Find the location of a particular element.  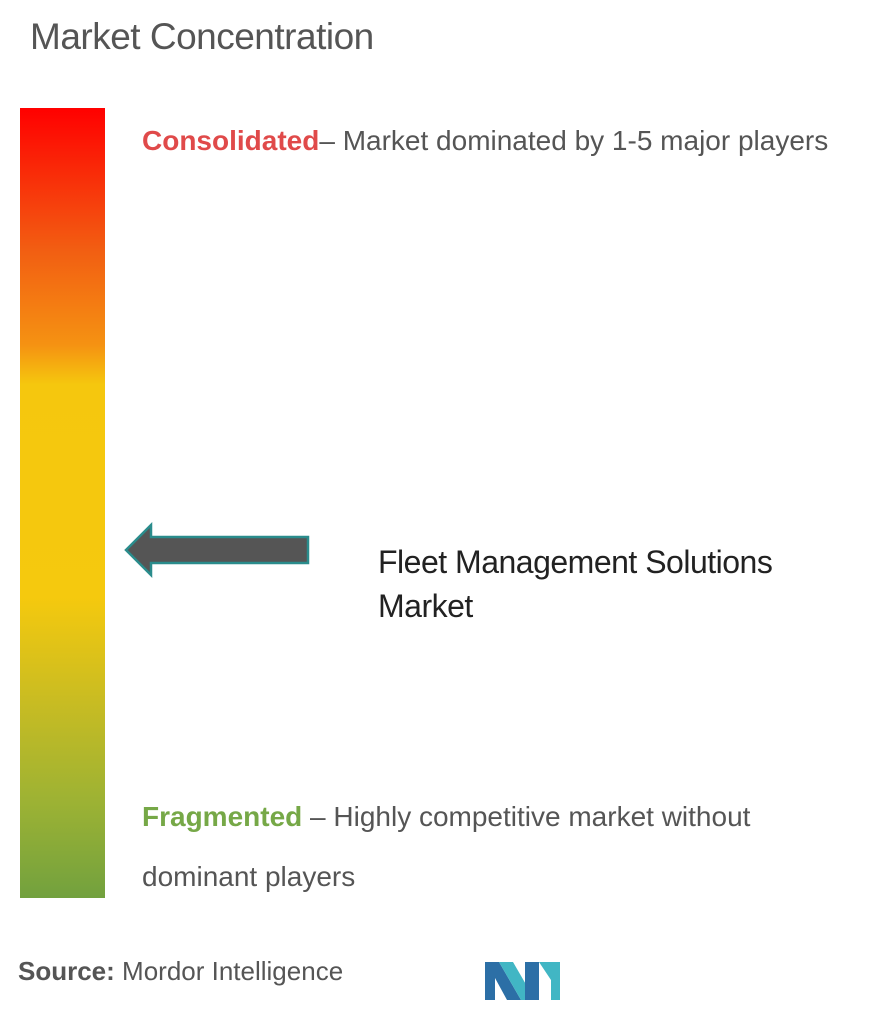

chart-title: Market Concentration is located at coordinates (202, 36).